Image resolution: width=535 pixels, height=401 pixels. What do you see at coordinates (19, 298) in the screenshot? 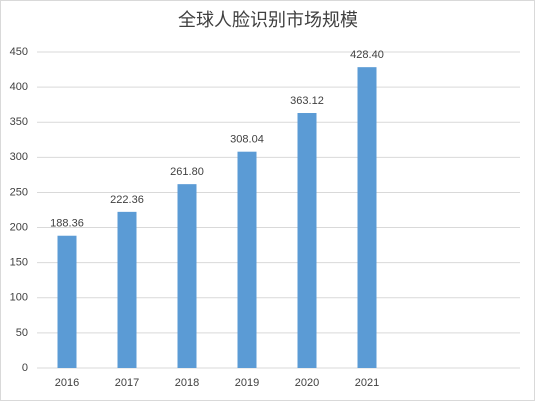
I see `y-tick-label: 100` at bounding box center [19, 298].